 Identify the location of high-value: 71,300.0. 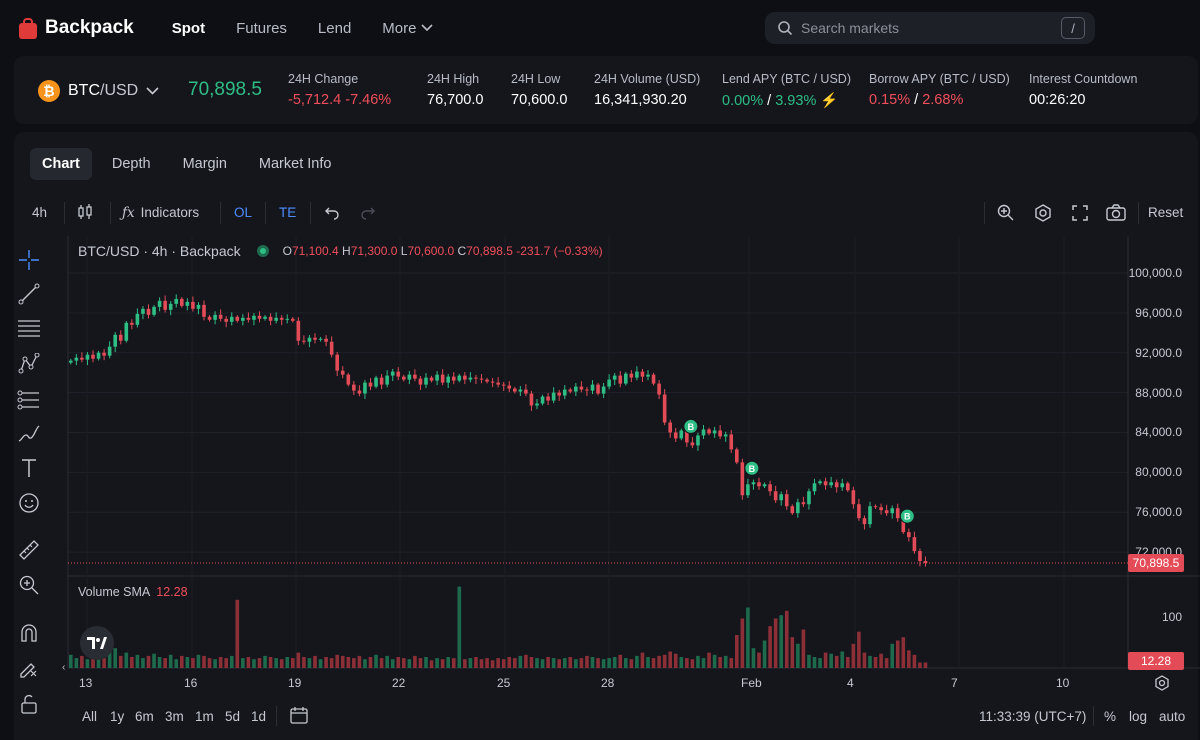
(374, 251).